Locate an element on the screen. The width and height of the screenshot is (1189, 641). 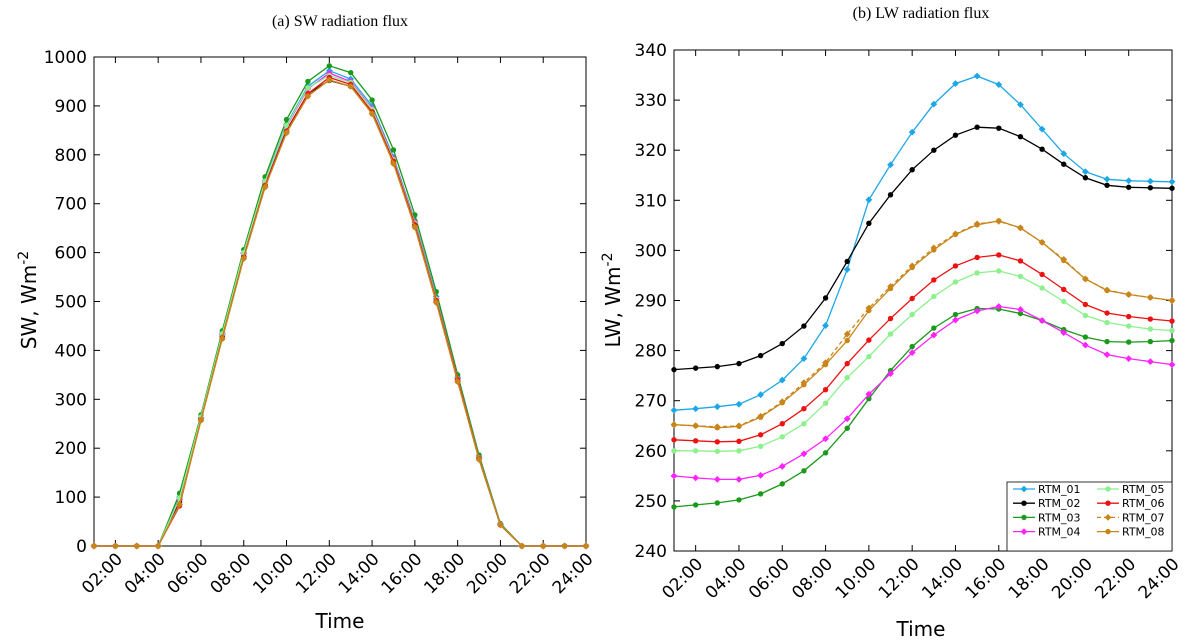
panel-lw-series-rtm04 is located at coordinates (923, 393).